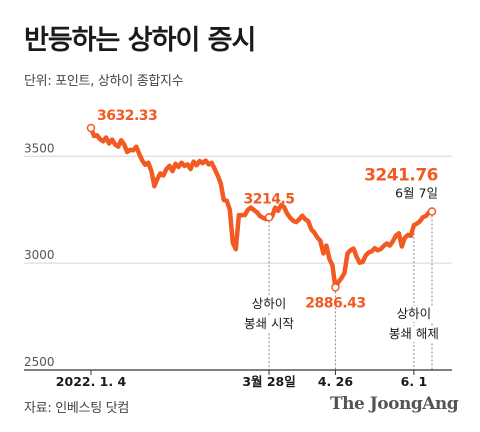 This screenshot has width=480, height=432. What do you see at coordinates (140, 40) in the screenshot?
I see `chart-title: 반등하는 상하이 증시` at bounding box center [140, 40].